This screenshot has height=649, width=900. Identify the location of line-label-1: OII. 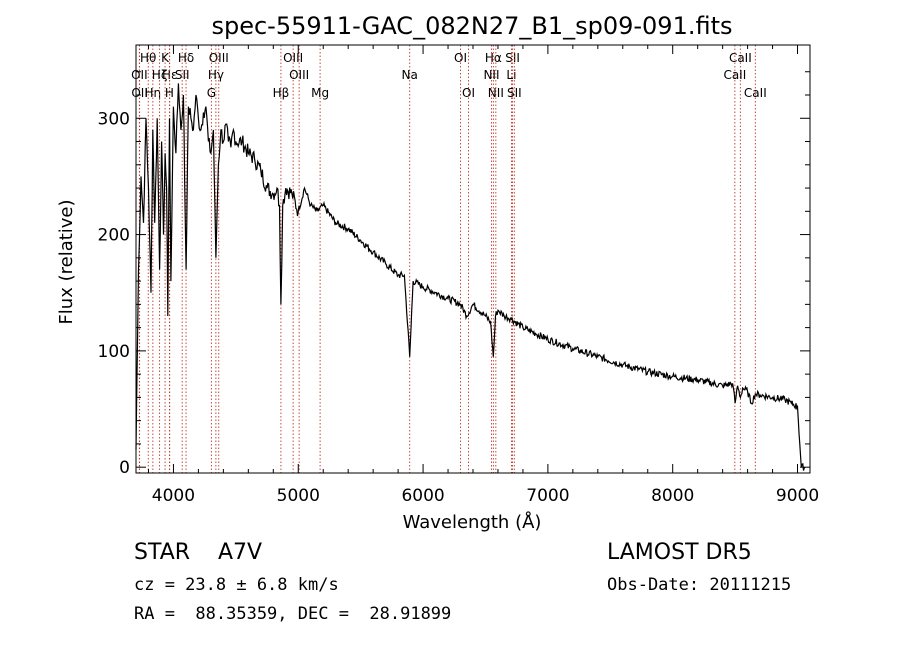
(139, 75).